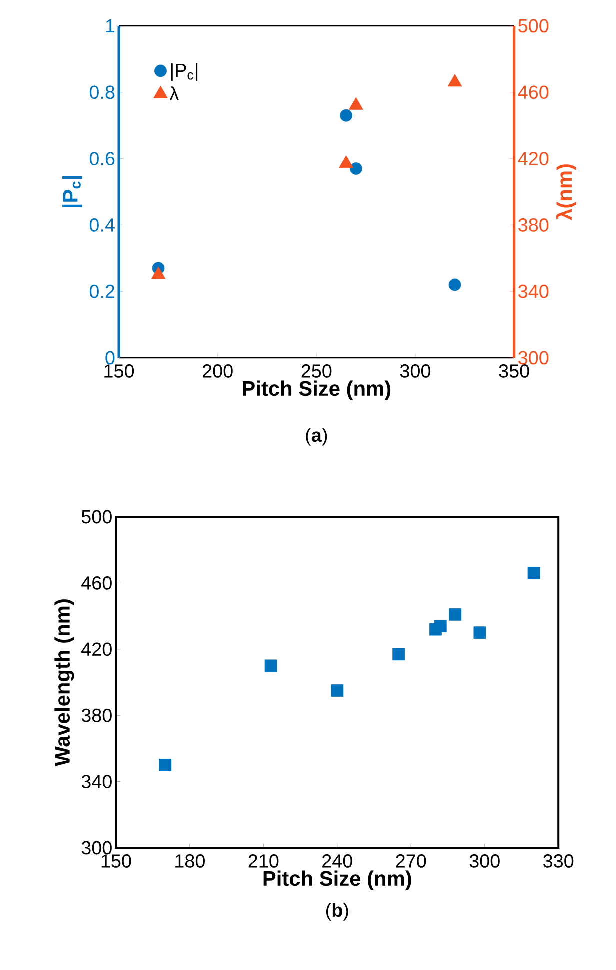 This screenshot has height=970, width=616. Describe the element at coordinates (102, 93) in the screenshot. I see `y-tick-label: 0.8` at that location.